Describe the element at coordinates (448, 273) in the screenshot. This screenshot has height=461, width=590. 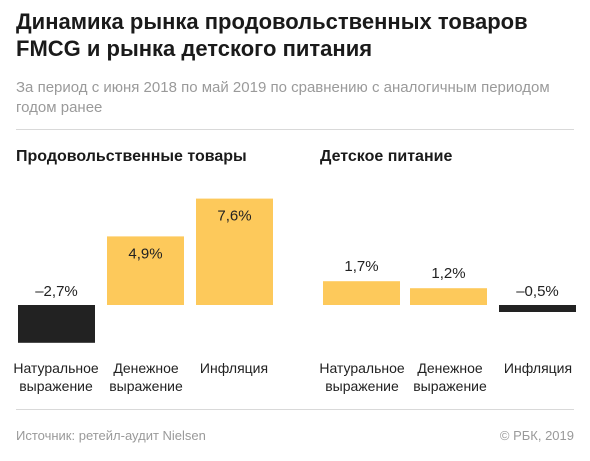
I see `value-label-1-1: 1,2%` at that location.